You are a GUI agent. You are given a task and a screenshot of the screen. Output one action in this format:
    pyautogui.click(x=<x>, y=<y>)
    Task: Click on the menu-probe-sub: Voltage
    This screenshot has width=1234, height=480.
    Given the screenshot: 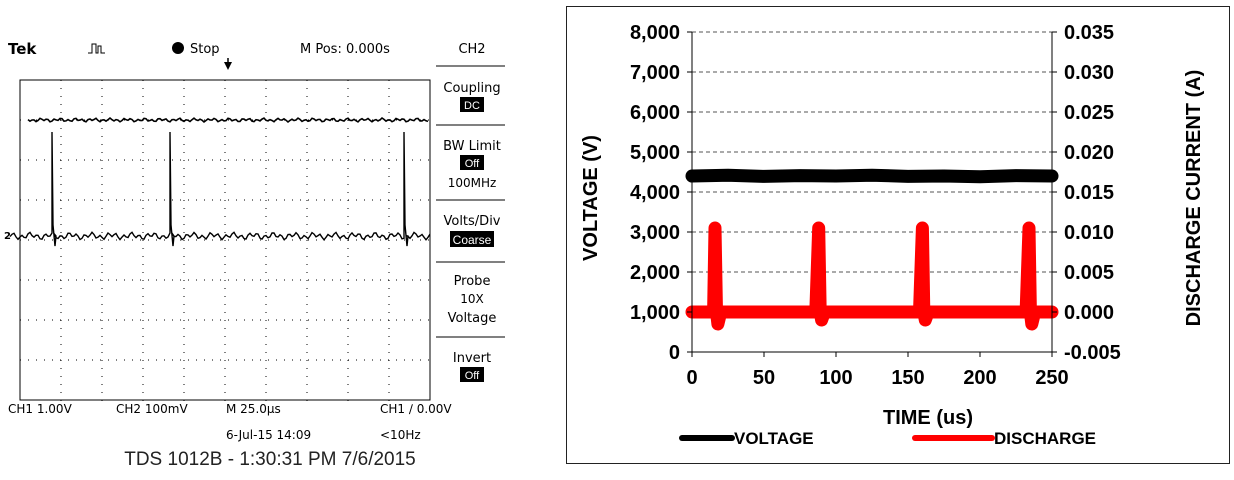 What is the action you would take?
    pyautogui.click(x=472, y=318)
    